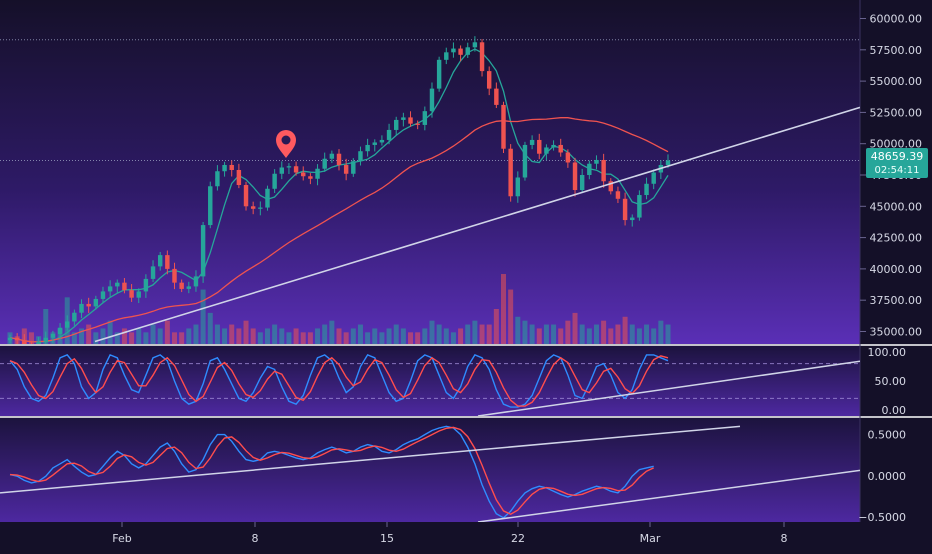 Image resolution: width=932 pixels, height=554 pixels. Describe the element at coordinates (370, 459) in the screenshot. I see `osc-upper-trendline` at that location.